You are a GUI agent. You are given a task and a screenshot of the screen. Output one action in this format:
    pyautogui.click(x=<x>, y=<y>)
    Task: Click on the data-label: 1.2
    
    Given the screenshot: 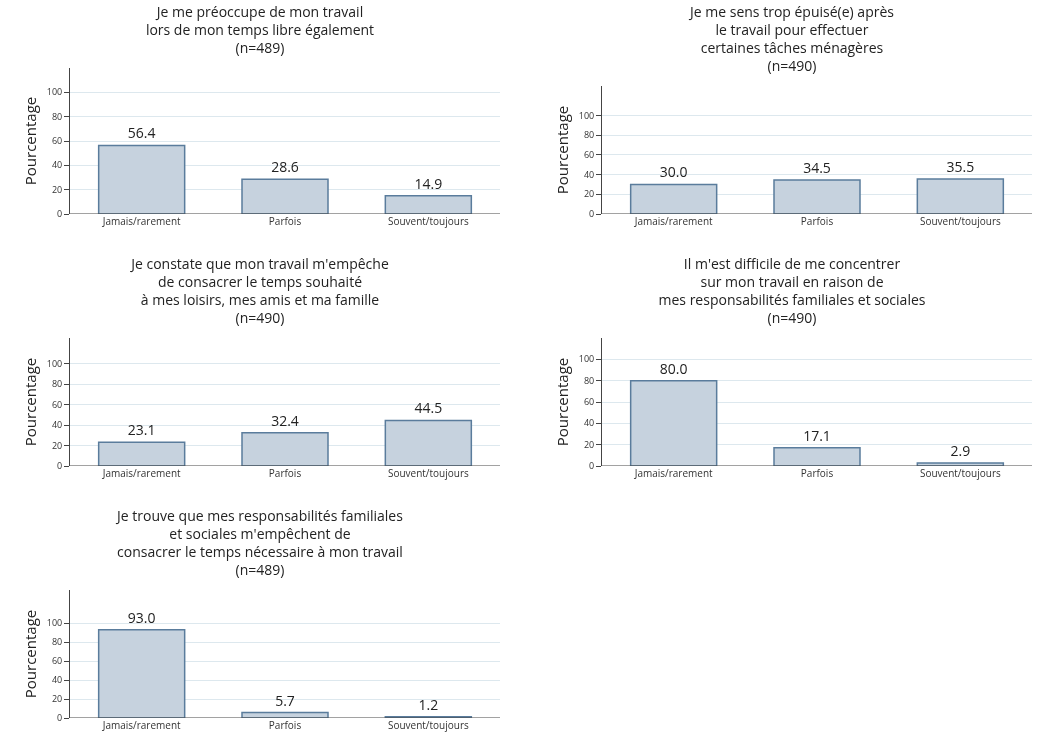 What is the action you would take?
    pyautogui.click(x=428, y=704)
    